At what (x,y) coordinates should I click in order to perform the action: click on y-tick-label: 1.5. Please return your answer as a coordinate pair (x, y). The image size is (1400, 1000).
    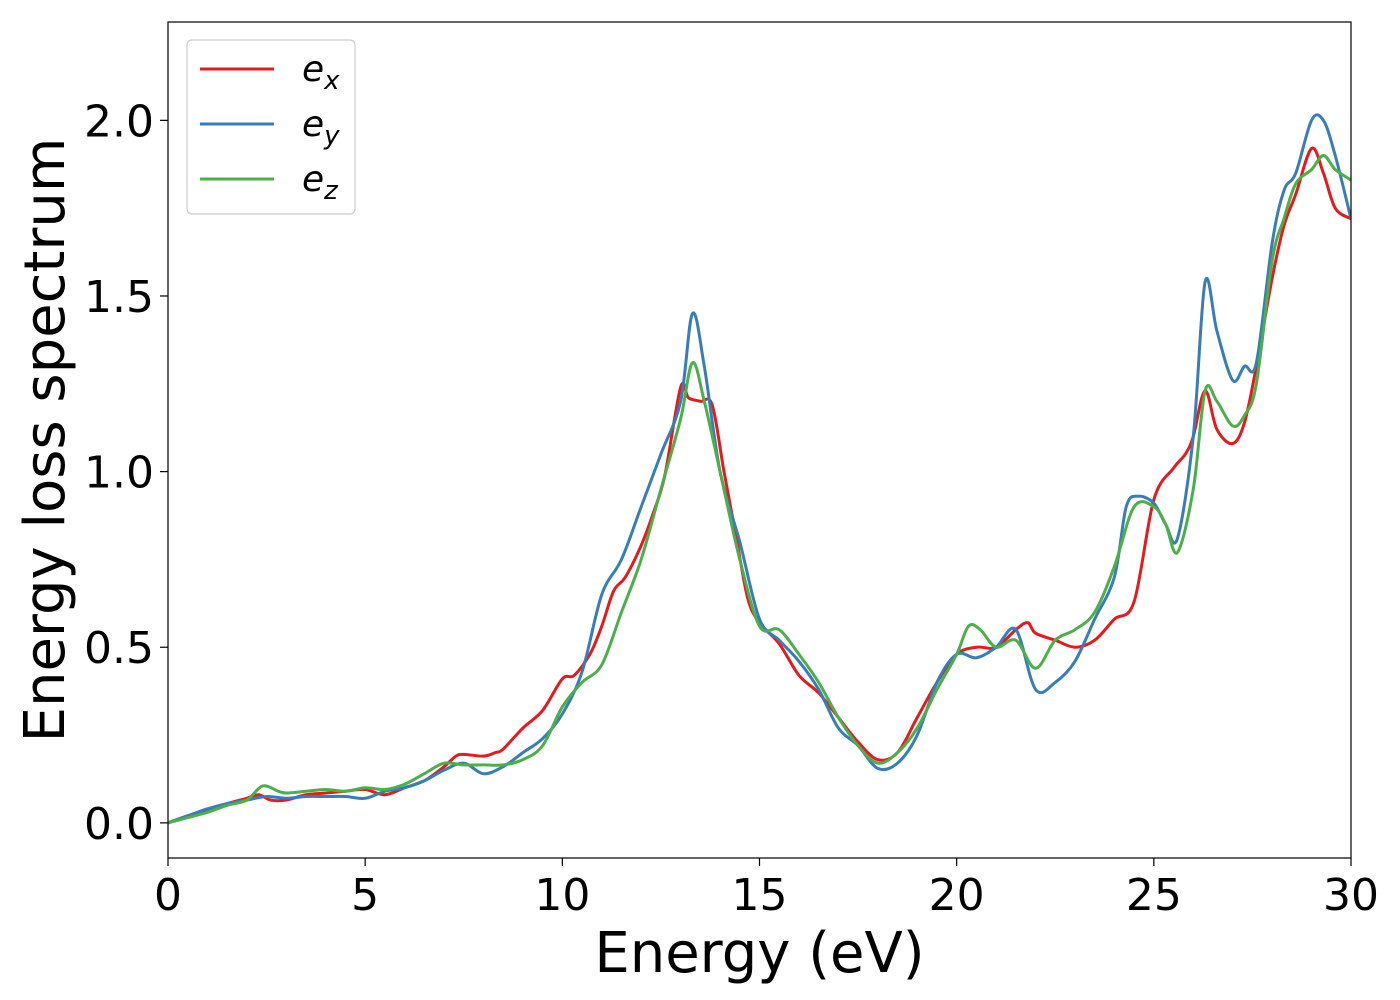
    Looking at the image, I should click on (119, 297).